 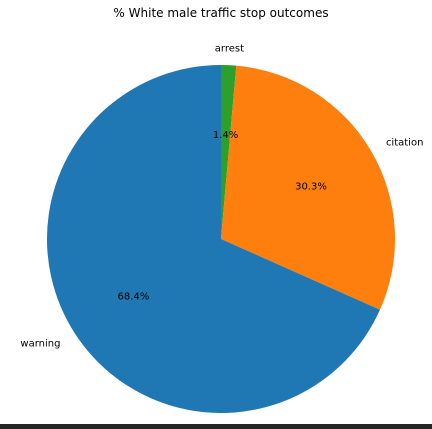 What do you see at coordinates (229, 152) in the screenshot?
I see `pie-slice-arrest` at bounding box center [229, 152].